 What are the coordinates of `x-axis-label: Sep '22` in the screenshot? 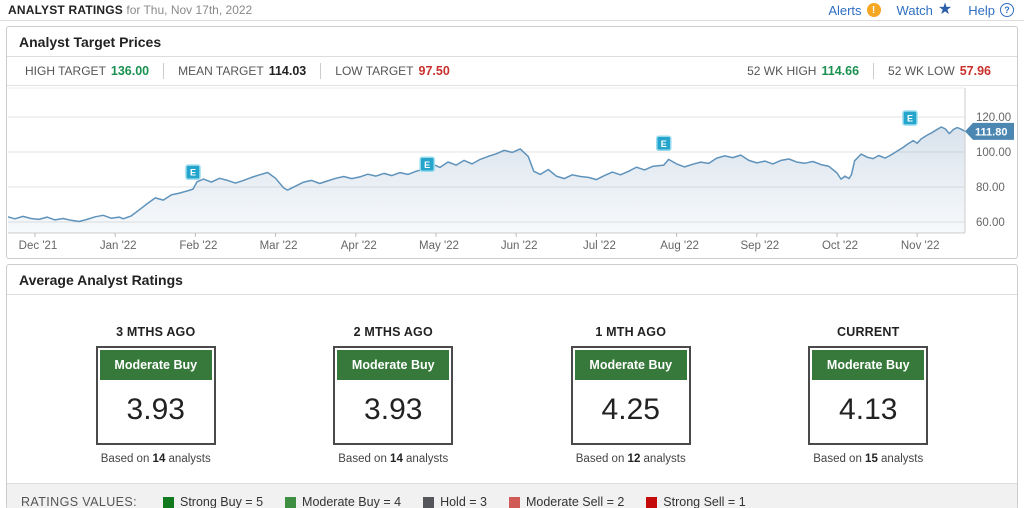 It's located at (759, 246).